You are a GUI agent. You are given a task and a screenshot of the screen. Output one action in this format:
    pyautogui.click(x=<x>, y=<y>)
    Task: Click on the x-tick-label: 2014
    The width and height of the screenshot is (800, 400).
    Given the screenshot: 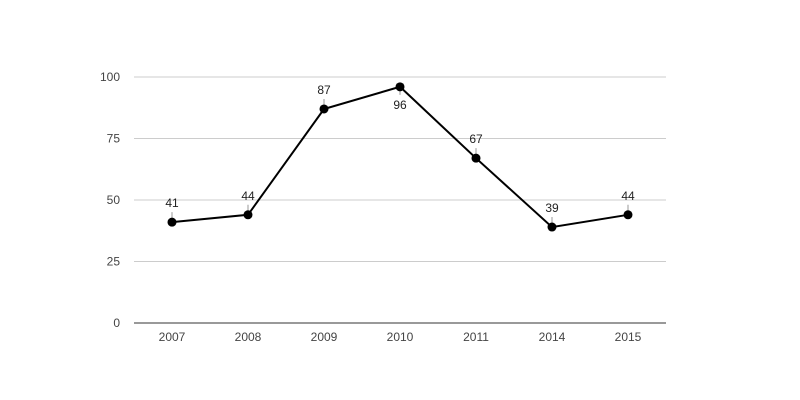 What is the action you would take?
    pyautogui.click(x=552, y=337)
    